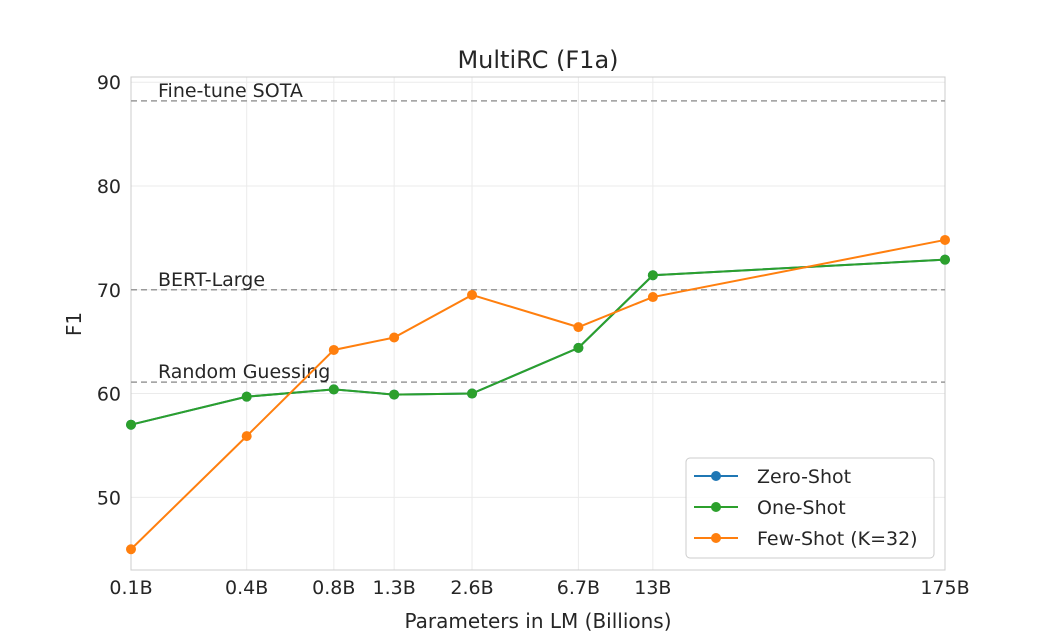  What do you see at coordinates (109, 83) in the screenshot?
I see `y-tick-label: 90` at bounding box center [109, 83].